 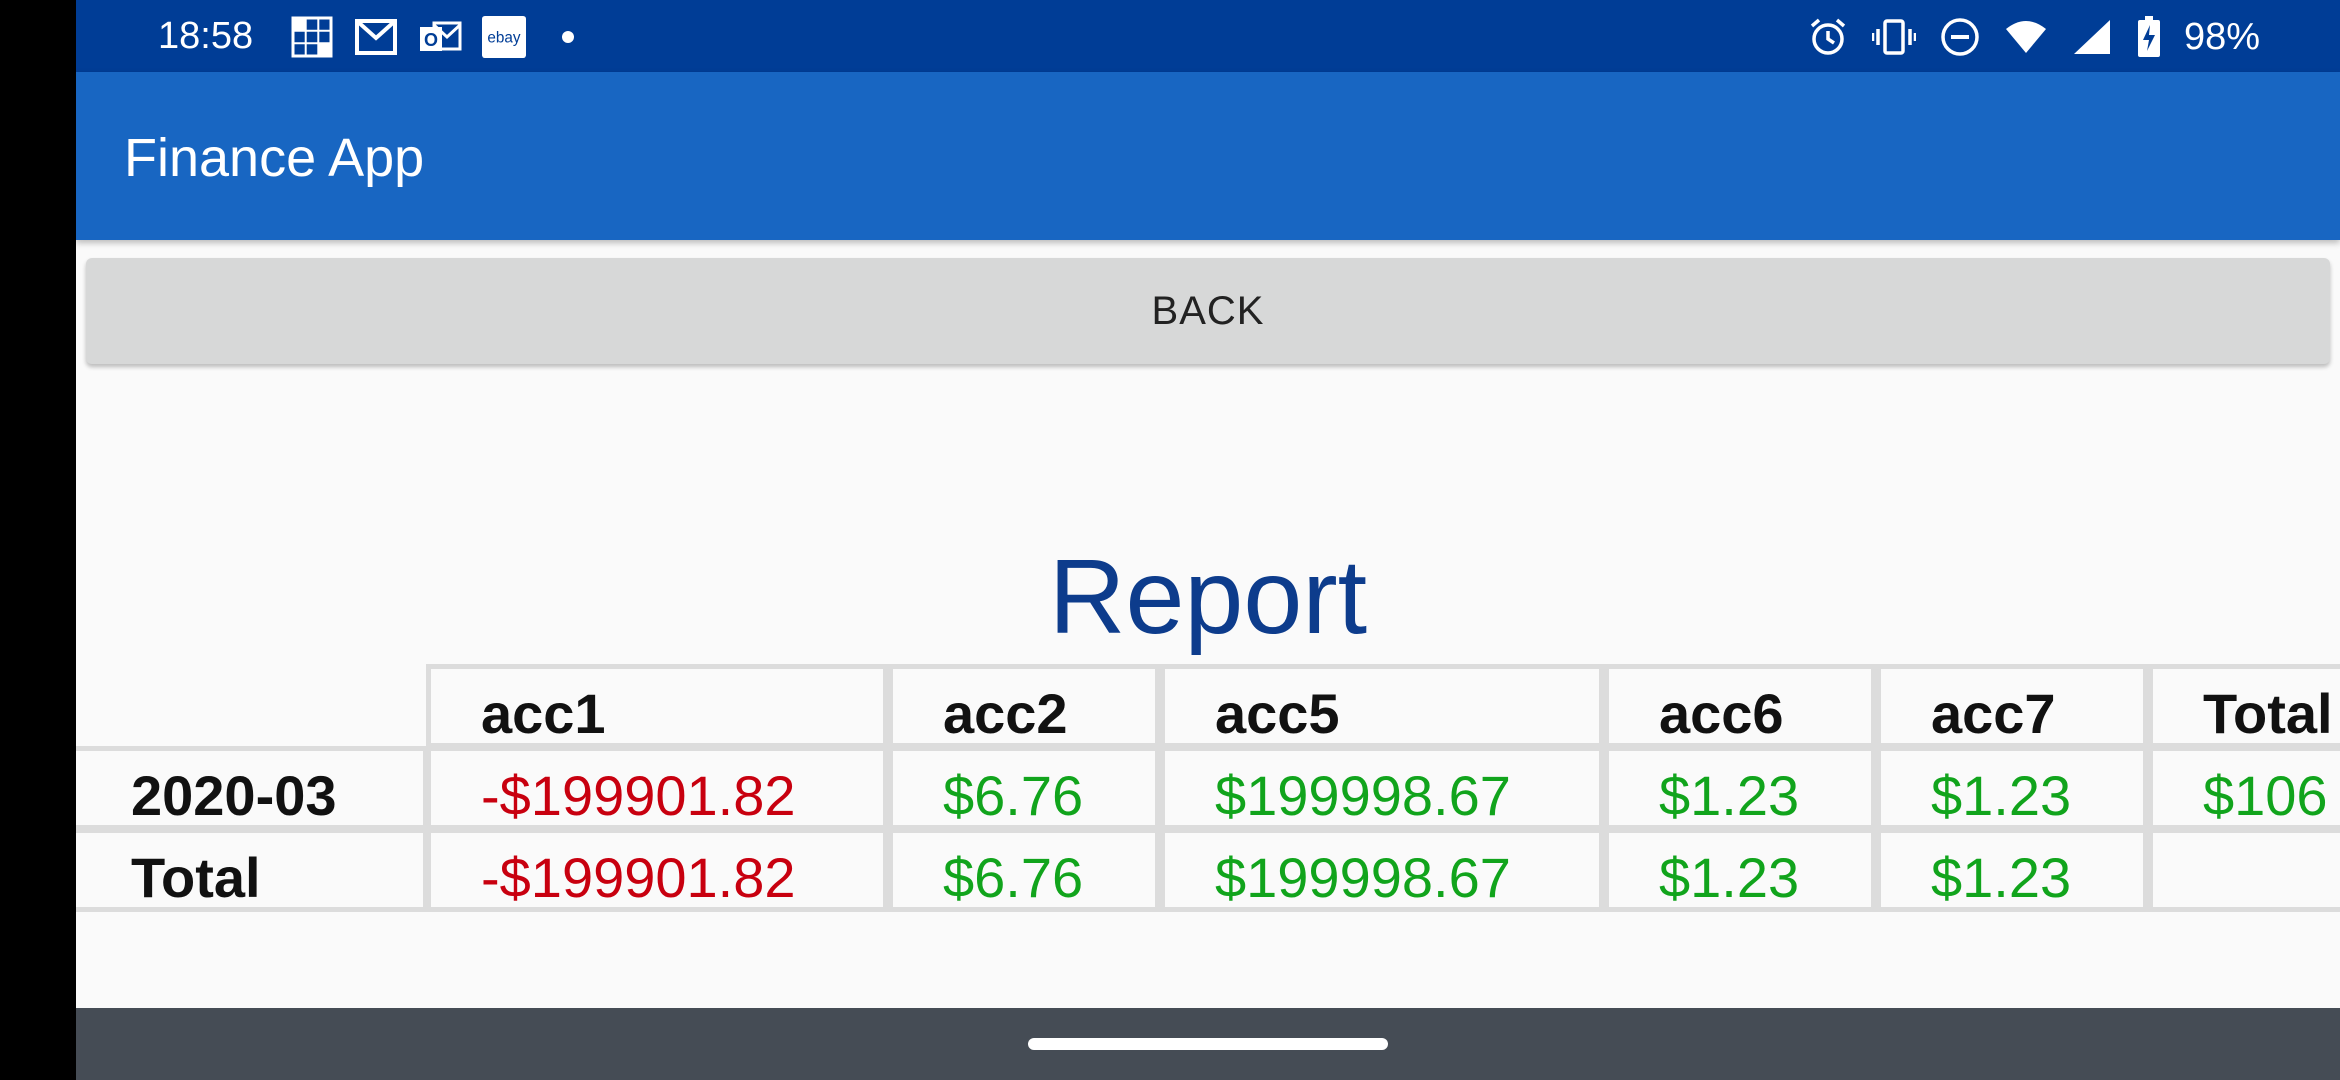 What do you see at coordinates (1960, 37) in the screenshot?
I see `dnd-icon` at bounding box center [1960, 37].